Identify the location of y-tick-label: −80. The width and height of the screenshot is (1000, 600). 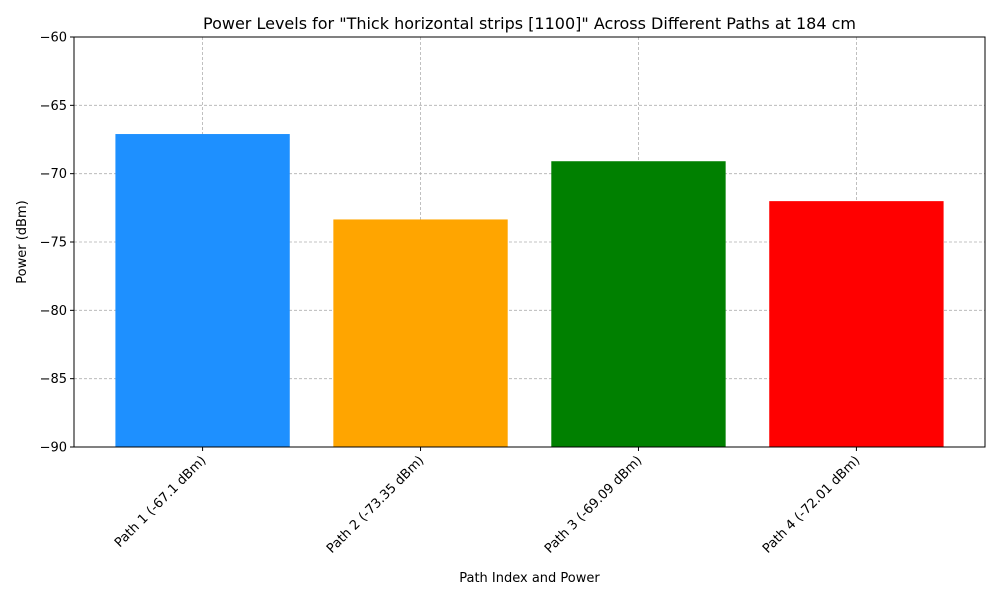
(53, 311).